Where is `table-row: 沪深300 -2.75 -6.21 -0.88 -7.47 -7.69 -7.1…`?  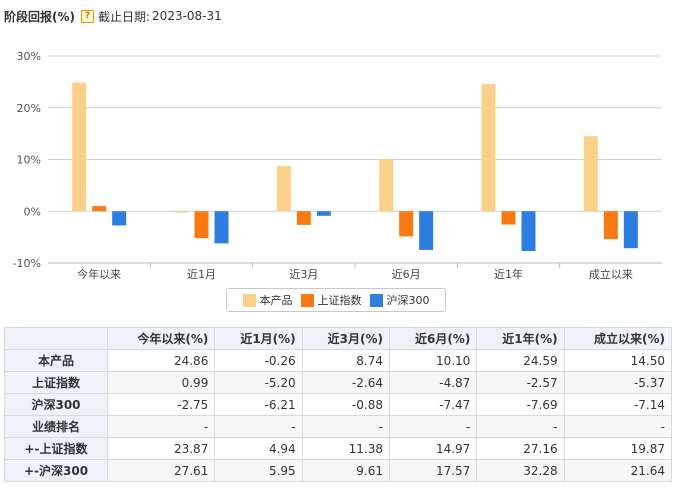
table-row: 沪深300 -2.75 -6.21 -0.88 -7.47 -7.69 -7.1… is located at coordinates (338, 404).